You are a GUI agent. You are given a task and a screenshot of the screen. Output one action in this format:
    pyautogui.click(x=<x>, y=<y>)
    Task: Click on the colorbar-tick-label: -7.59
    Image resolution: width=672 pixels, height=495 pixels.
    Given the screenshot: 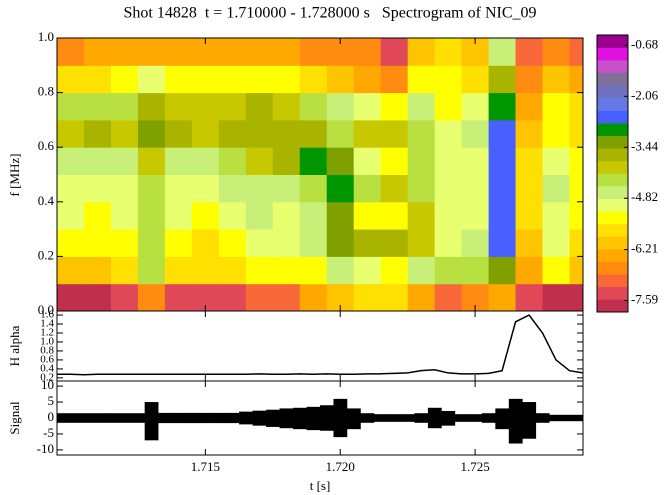 What is the action you would take?
    pyautogui.click(x=644, y=299)
    